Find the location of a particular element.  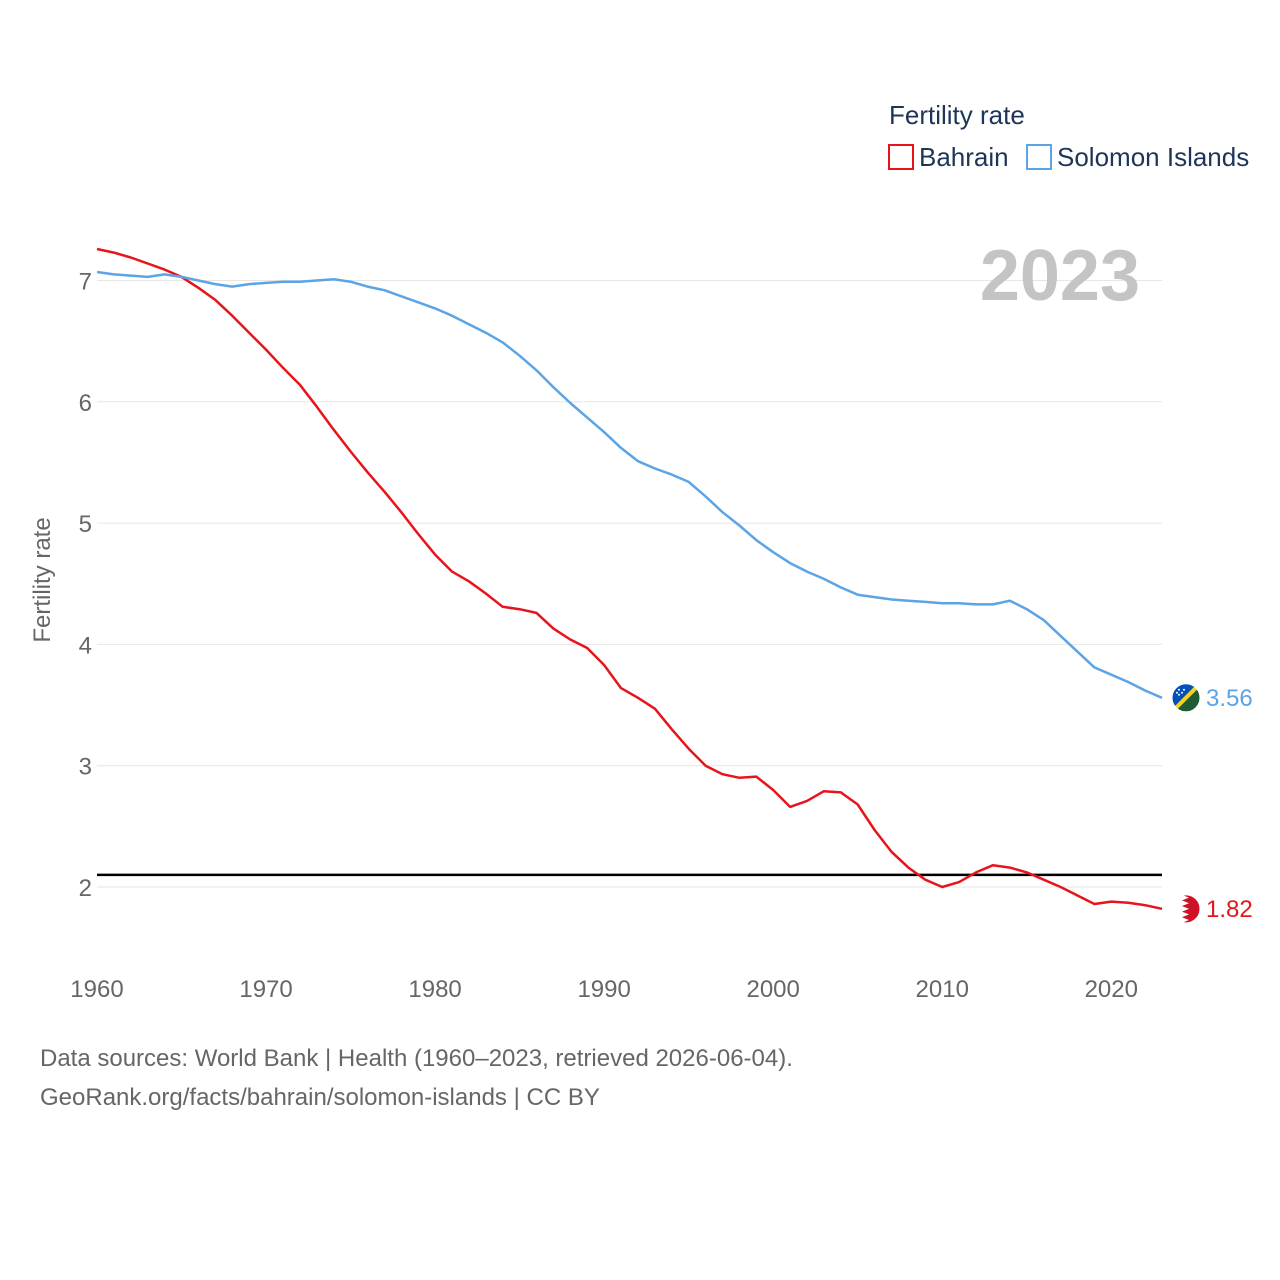

y-tick-label: 4 is located at coordinates (85, 645).